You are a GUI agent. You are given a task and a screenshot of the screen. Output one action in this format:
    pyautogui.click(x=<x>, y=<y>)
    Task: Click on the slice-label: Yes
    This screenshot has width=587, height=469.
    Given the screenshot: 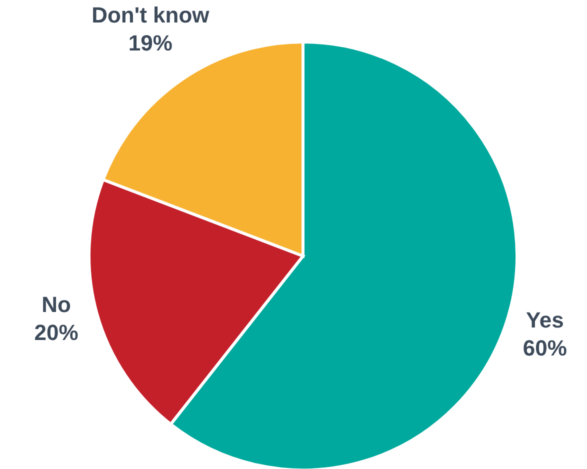 What is the action you would take?
    pyautogui.click(x=545, y=320)
    